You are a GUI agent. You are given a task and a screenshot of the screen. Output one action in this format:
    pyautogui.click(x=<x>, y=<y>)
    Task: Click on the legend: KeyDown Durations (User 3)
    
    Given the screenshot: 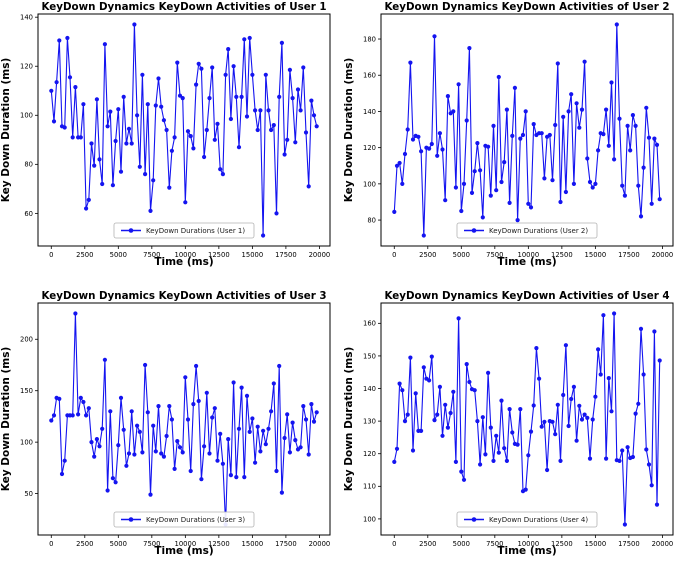 What is the action you would take?
    pyautogui.click(x=184, y=519)
    